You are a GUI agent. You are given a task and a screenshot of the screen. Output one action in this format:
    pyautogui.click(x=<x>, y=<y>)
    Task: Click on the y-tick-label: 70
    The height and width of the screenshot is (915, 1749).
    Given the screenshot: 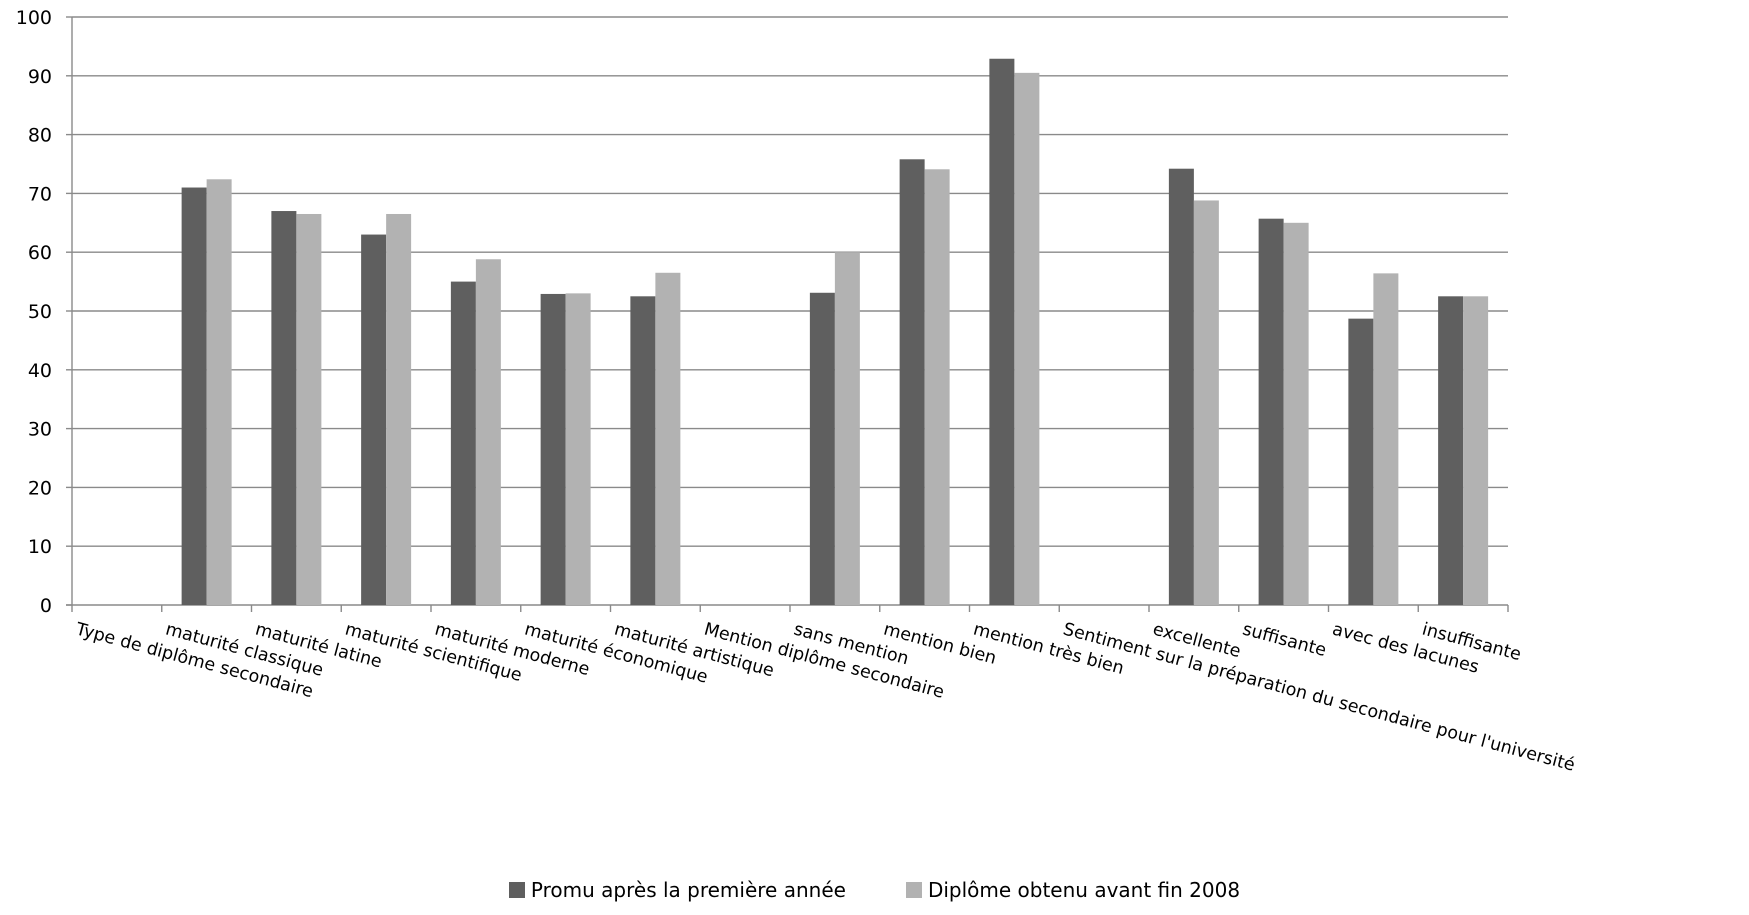 What is the action you would take?
    pyautogui.click(x=40, y=194)
    